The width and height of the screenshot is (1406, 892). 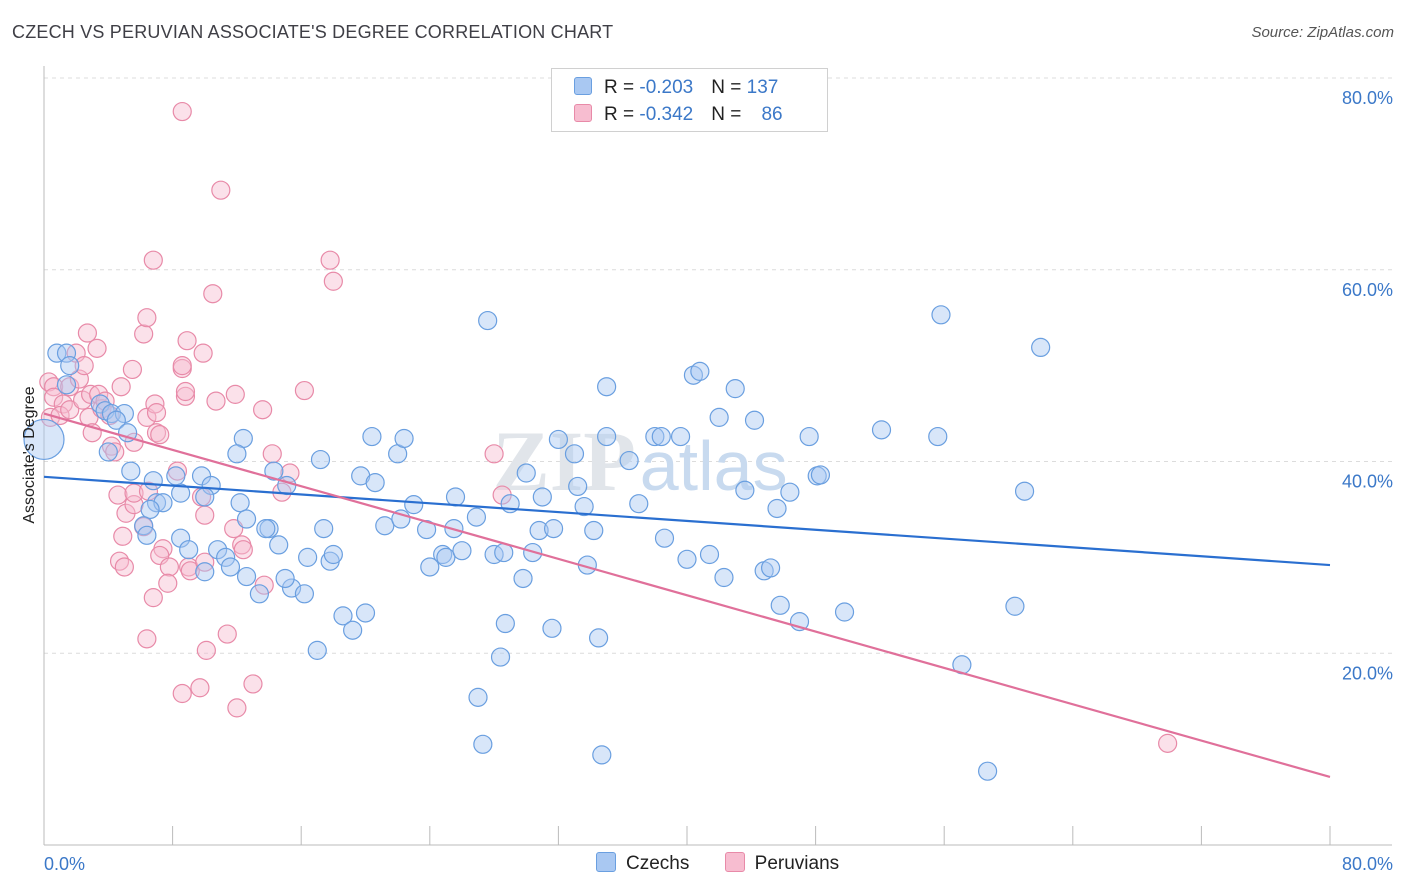 What do you see at coordinates (1367, 98) in the screenshot?
I see `y-tick-label: 80.0%` at bounding box center [1367, 98].